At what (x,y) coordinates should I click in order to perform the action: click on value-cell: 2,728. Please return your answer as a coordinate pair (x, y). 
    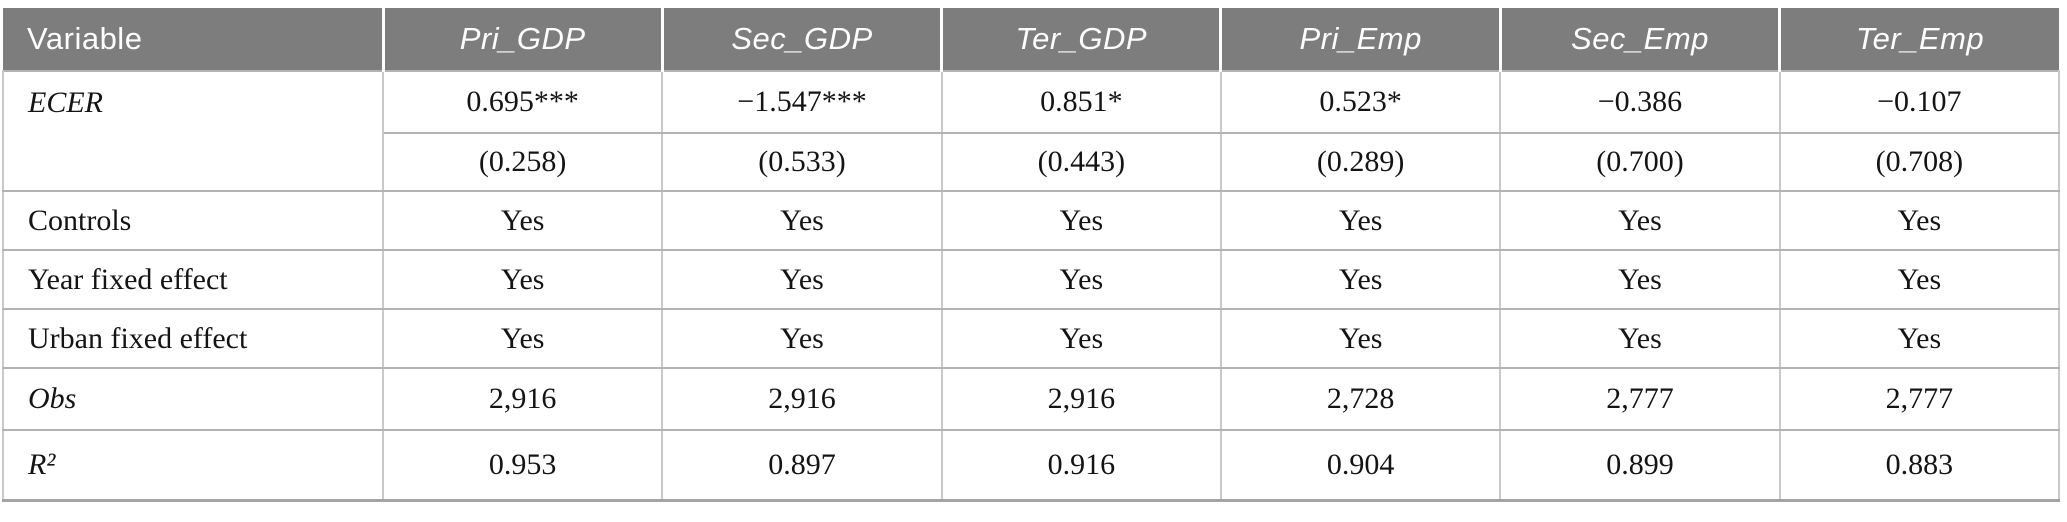
    Looking at the image, I should click on (1360, 399).